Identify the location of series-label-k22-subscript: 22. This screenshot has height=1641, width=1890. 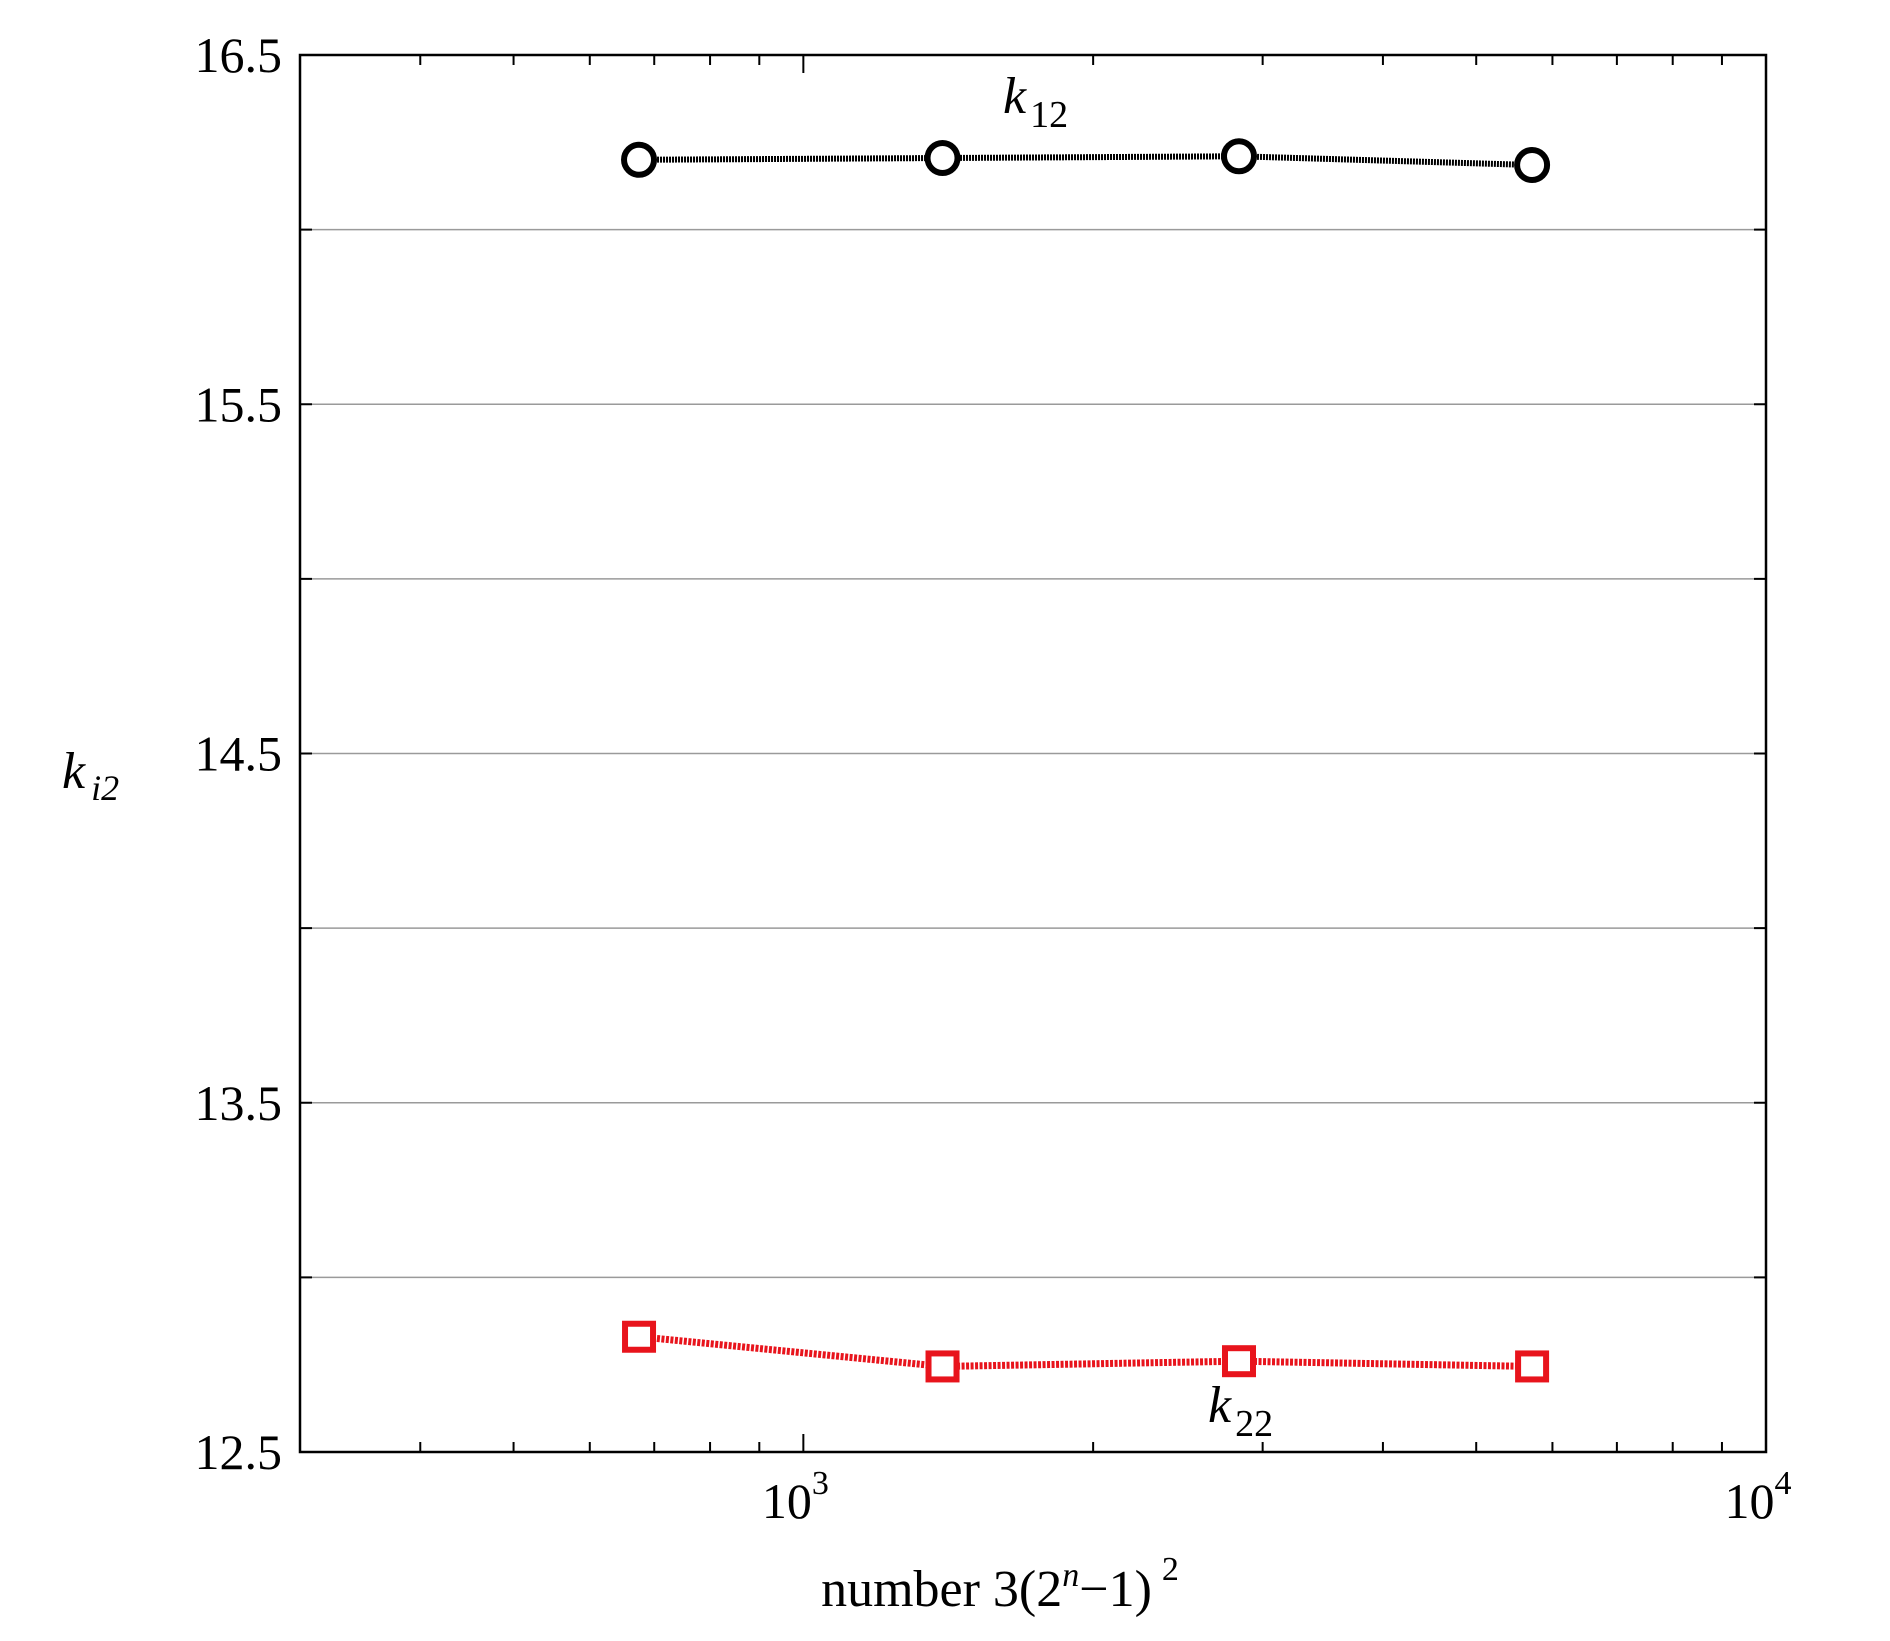
(1254, 1424).